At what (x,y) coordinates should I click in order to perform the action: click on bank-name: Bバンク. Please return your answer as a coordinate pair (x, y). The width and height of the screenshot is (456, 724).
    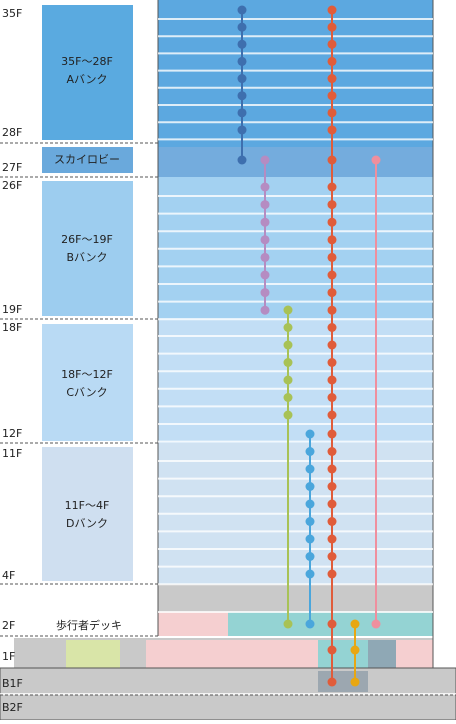
    Looking at the image, I should click on (86, 257).